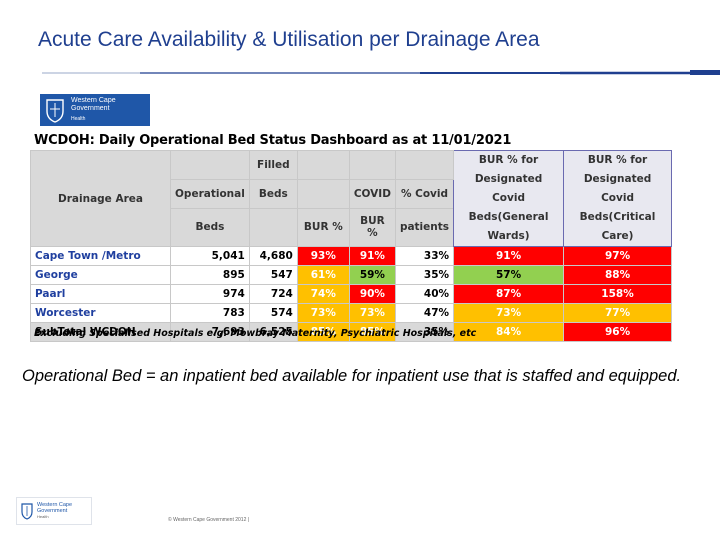  I want to click on cell-bur-general: 84%, so click(509, 332).